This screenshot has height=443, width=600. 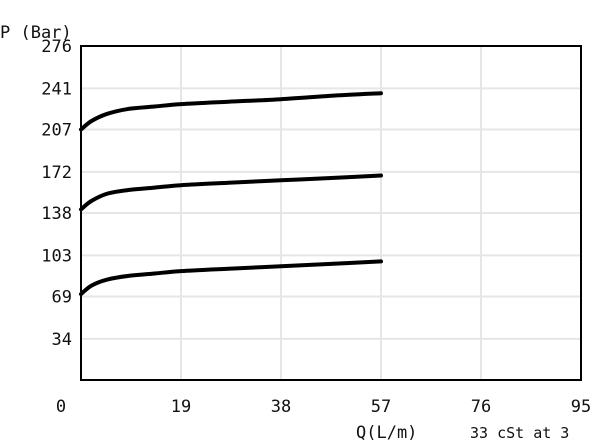 What do you see at coordinates (519, 433) in the screenshot?
I see `viscosity-note: 33 cSt at 3` at bounding box center [519, 433].